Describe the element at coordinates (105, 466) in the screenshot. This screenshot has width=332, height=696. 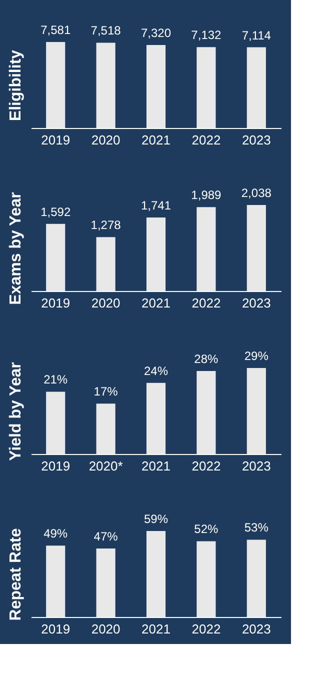
I see `x-tick-label: 2020*` at that location.